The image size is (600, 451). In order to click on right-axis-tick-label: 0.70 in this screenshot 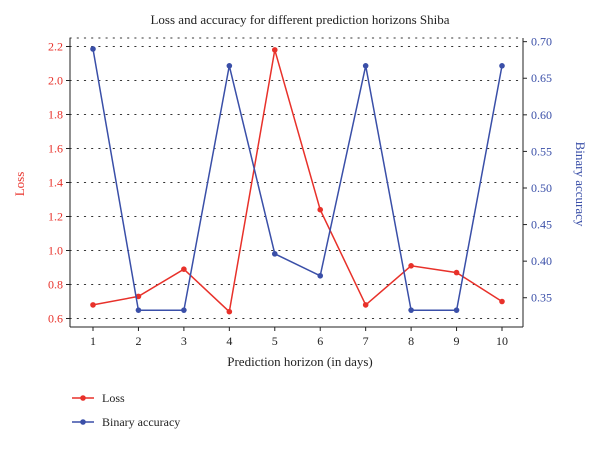, I will do `click(541, 42)`.